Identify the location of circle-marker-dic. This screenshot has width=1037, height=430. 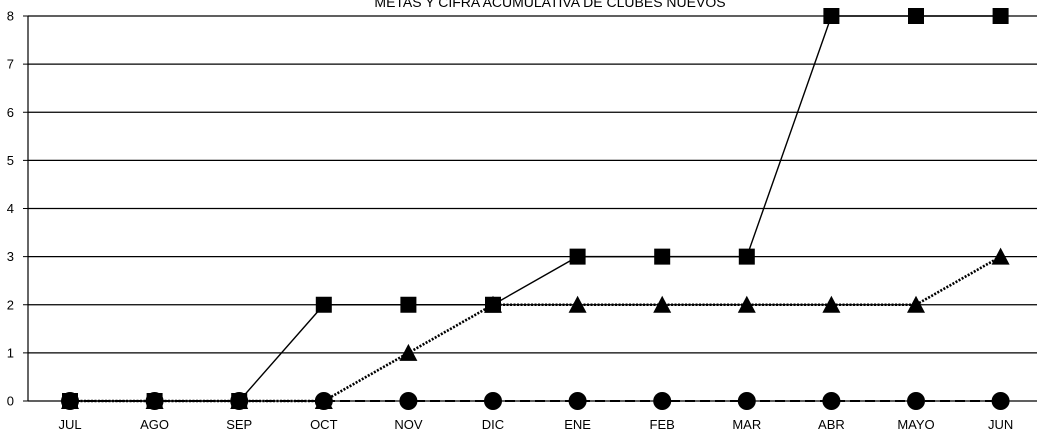
(493, 401).